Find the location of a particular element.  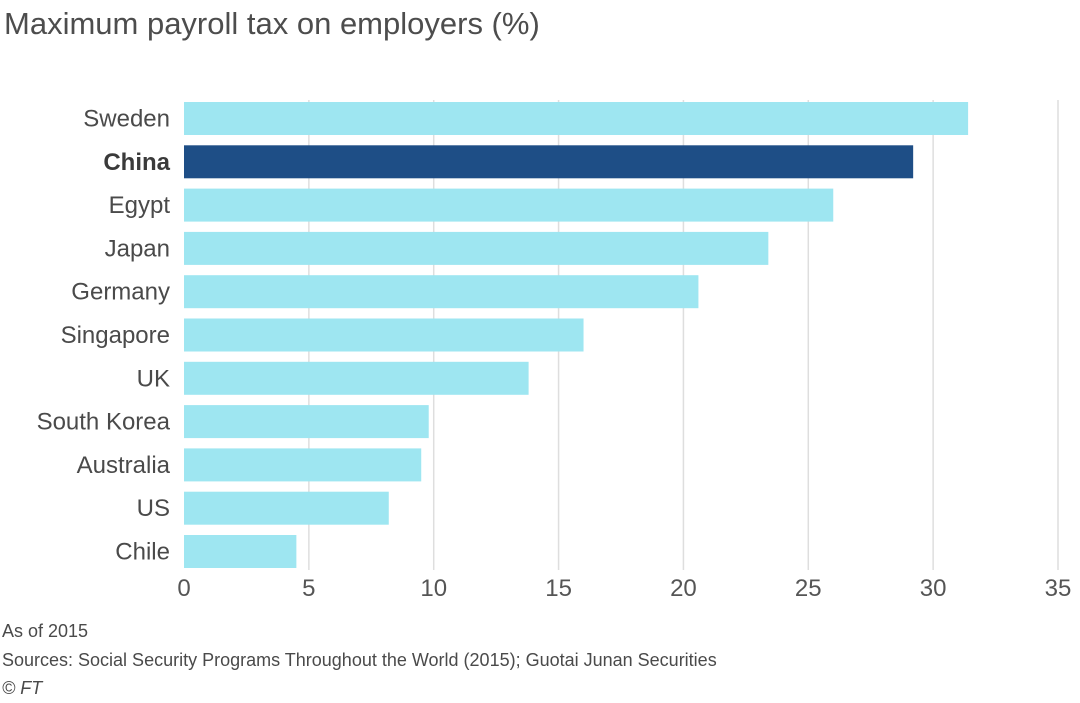

x-tick-label: 15 is located at coordinates (558, 588).